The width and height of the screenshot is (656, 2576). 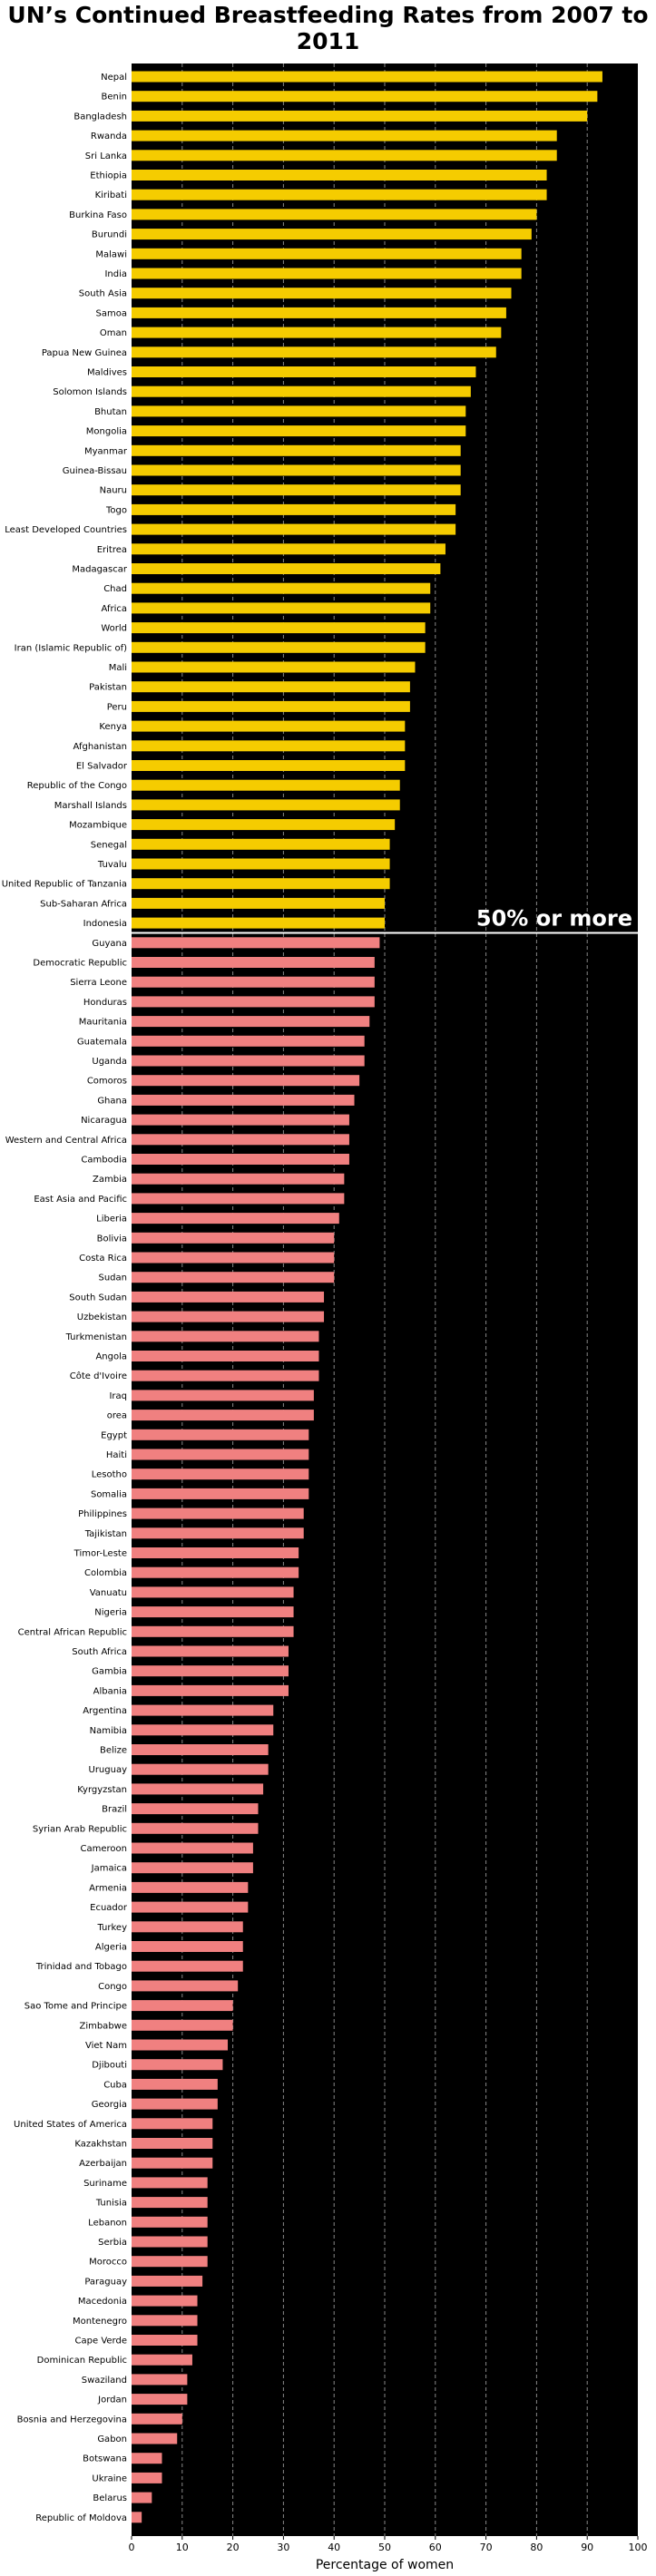 I want to click on category-label: Chad, so click(x=115, y=589).